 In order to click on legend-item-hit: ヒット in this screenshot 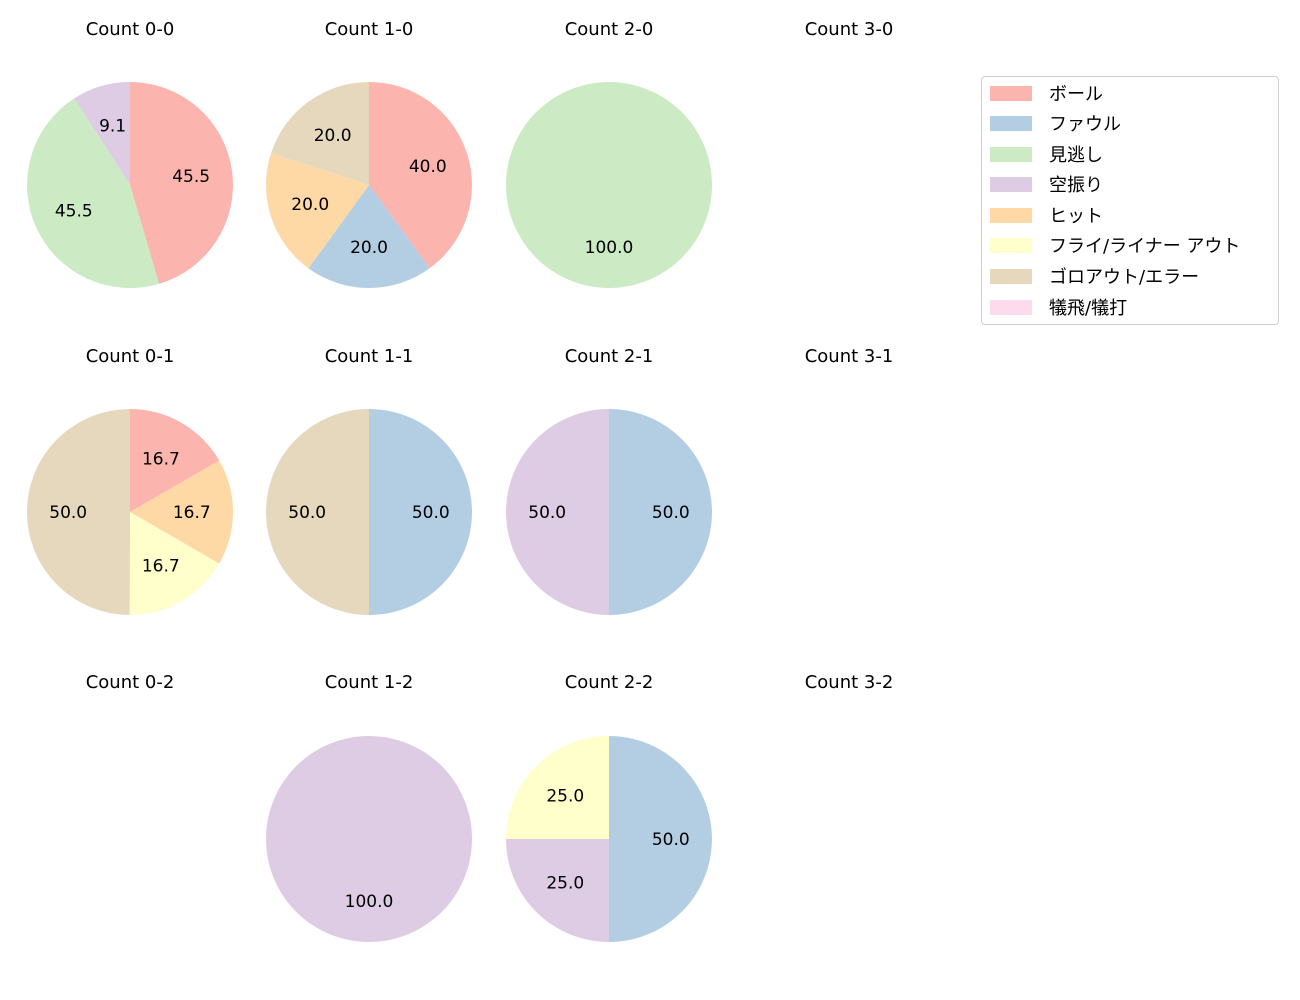, I will do `click(1046, 215)`.